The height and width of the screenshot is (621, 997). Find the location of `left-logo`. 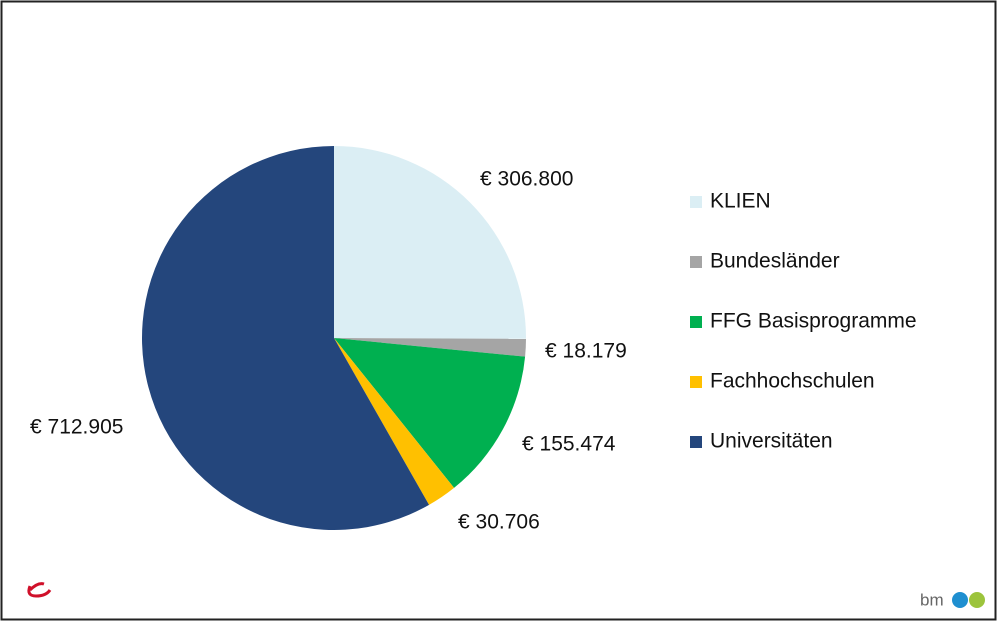

left-logo is located at coordinates (39, 590).